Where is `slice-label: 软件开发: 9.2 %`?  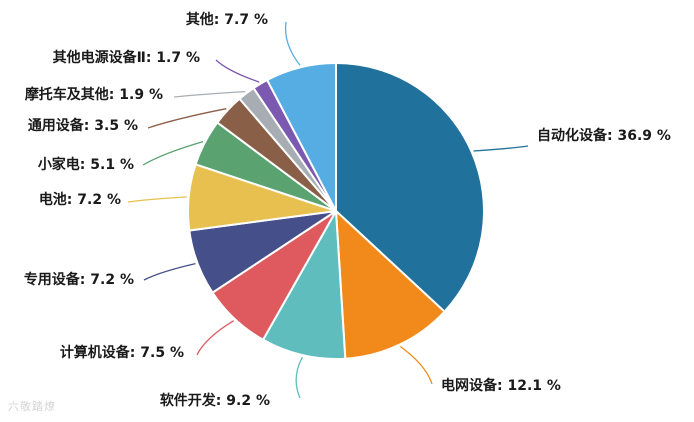 slice-label: 软件开发: 9.2 % is located at coordinates (215, 400).